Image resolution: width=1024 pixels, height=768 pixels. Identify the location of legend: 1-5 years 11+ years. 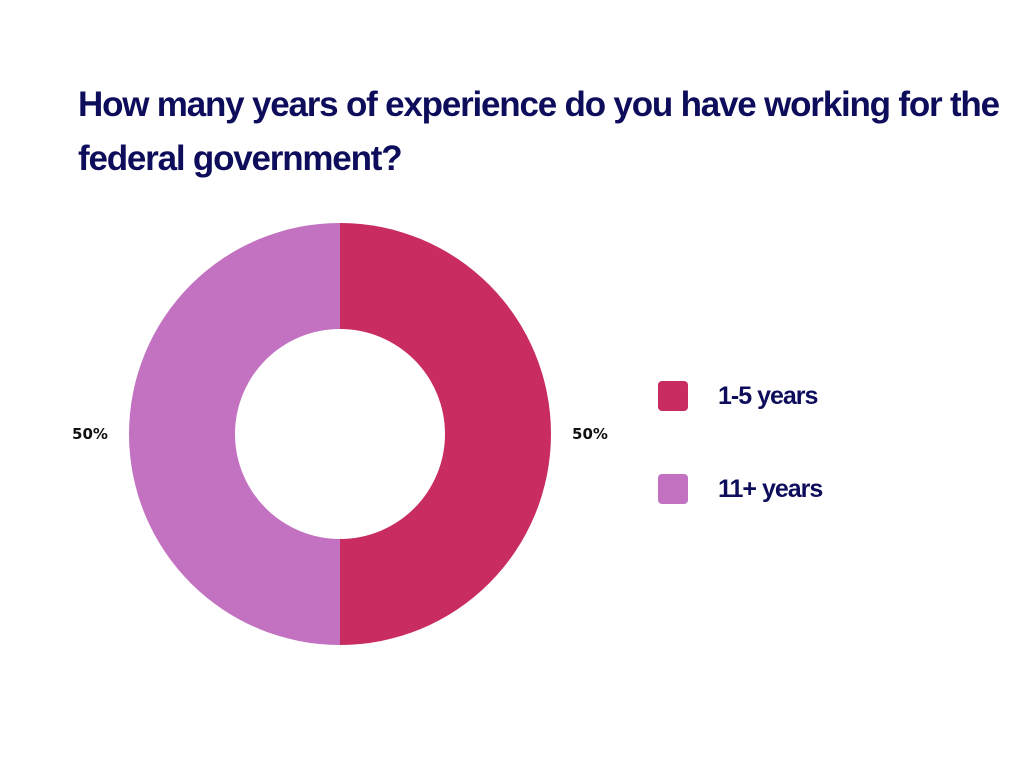
(740, 471).